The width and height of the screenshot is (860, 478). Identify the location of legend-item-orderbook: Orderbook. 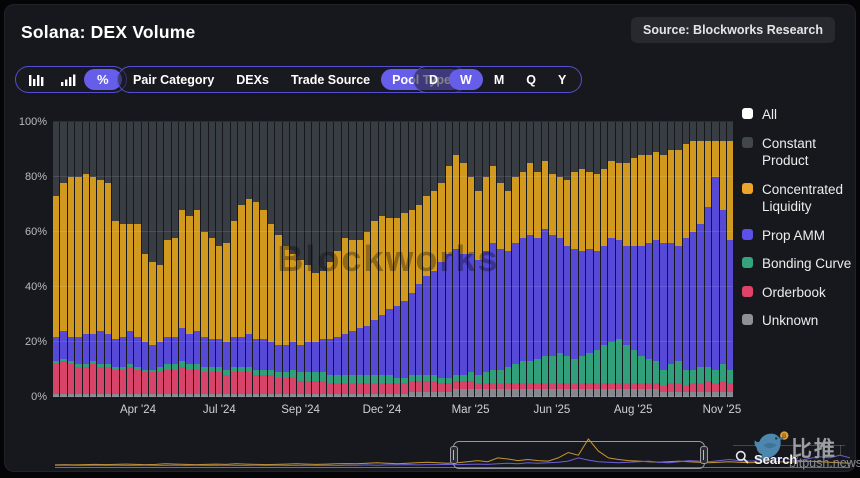
(801, 293).